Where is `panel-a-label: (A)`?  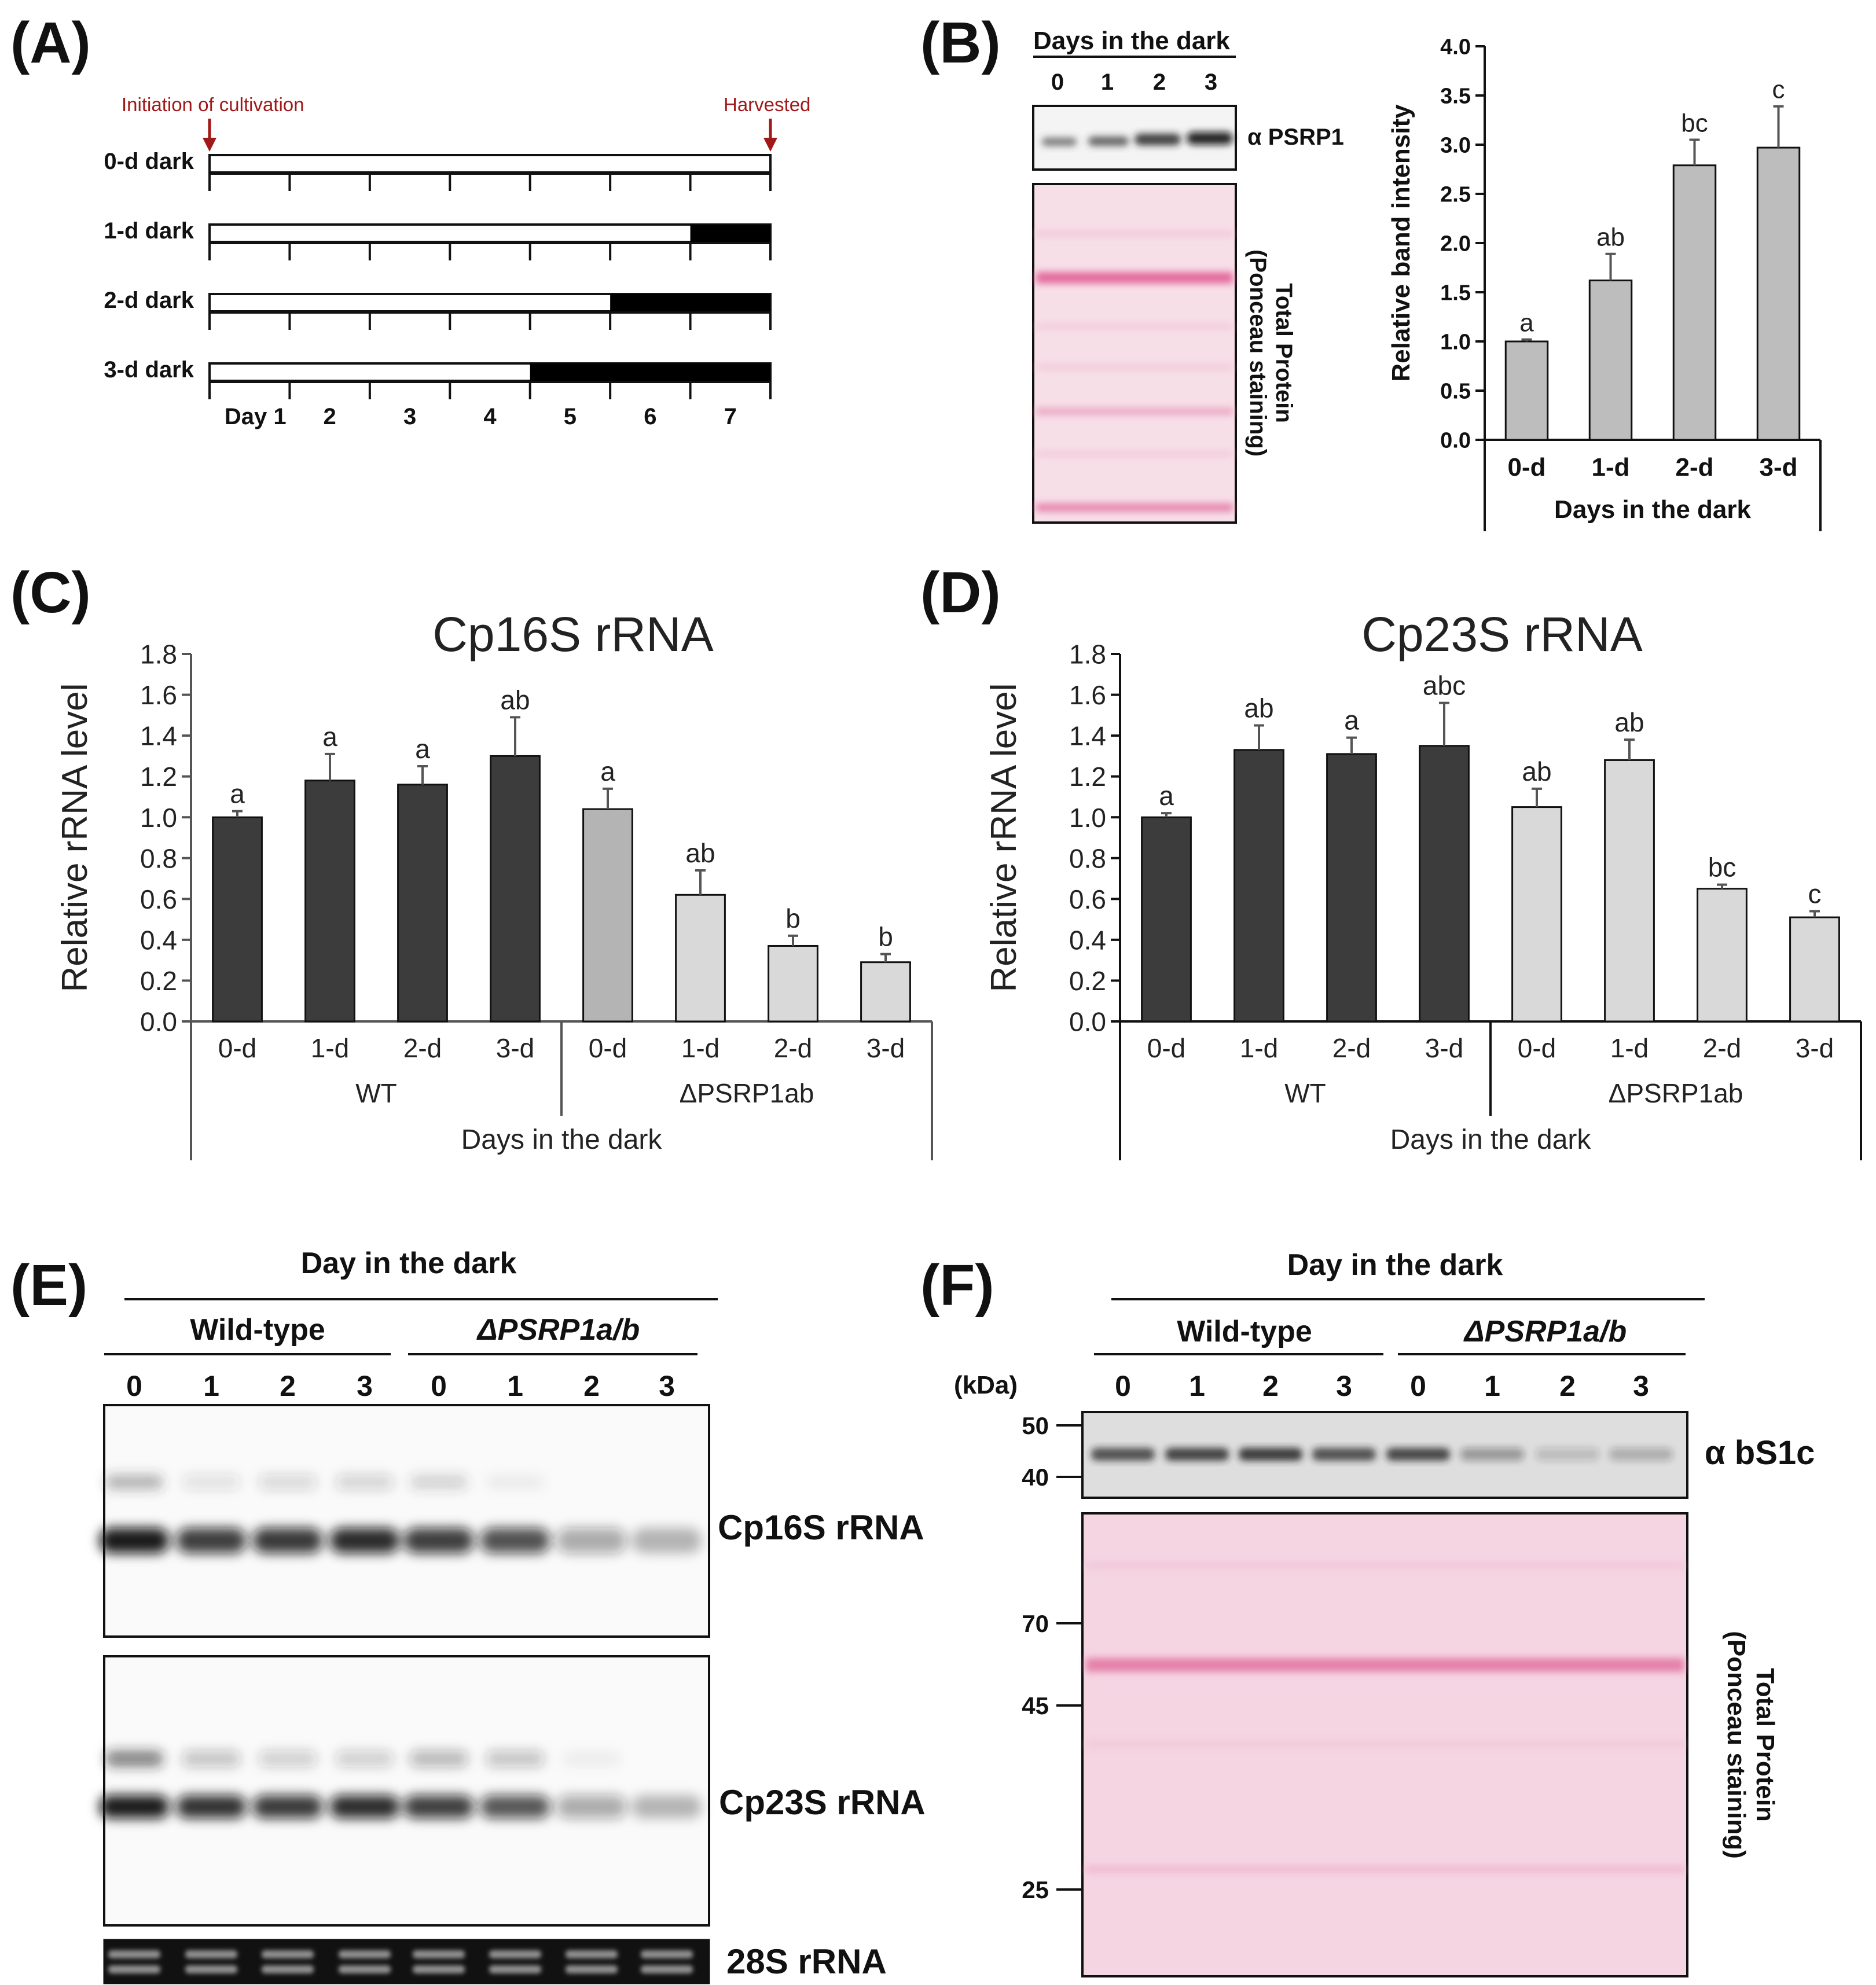
panel-a-label: (A) is located at coordinates (50, 42).